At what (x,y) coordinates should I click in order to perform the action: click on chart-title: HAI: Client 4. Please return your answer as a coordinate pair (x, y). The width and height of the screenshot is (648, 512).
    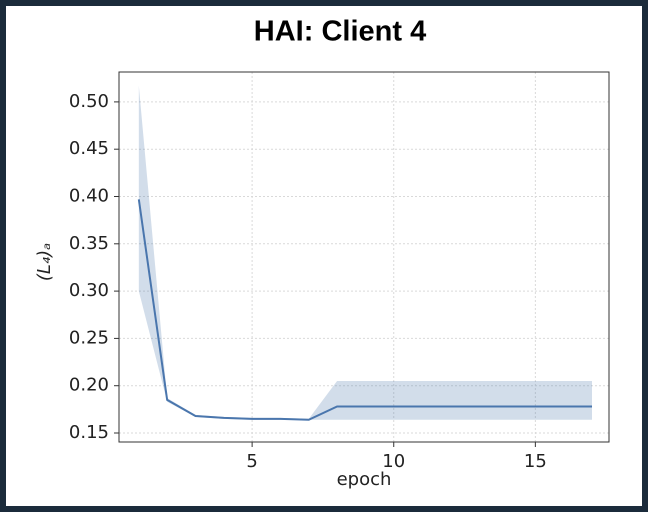
    Looking at the image, I should click on (340, 32).